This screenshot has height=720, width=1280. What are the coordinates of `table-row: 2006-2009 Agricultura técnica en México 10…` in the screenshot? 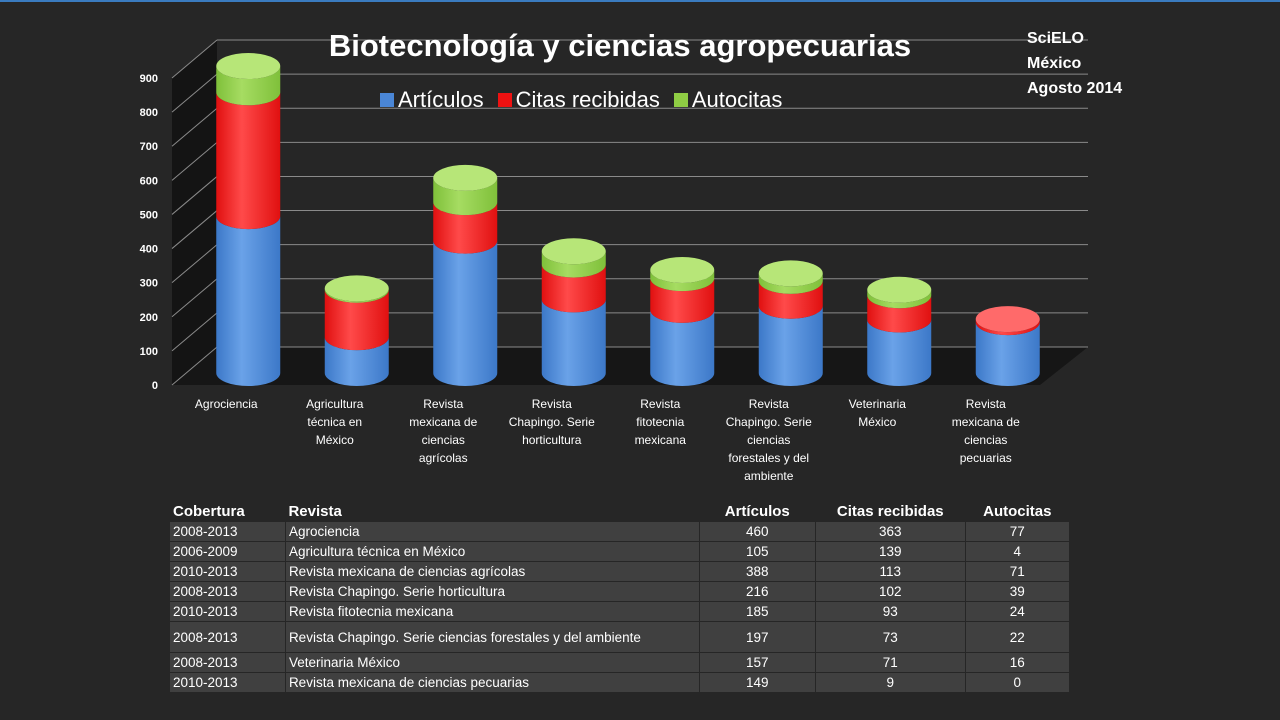 It's located at (620, 551).